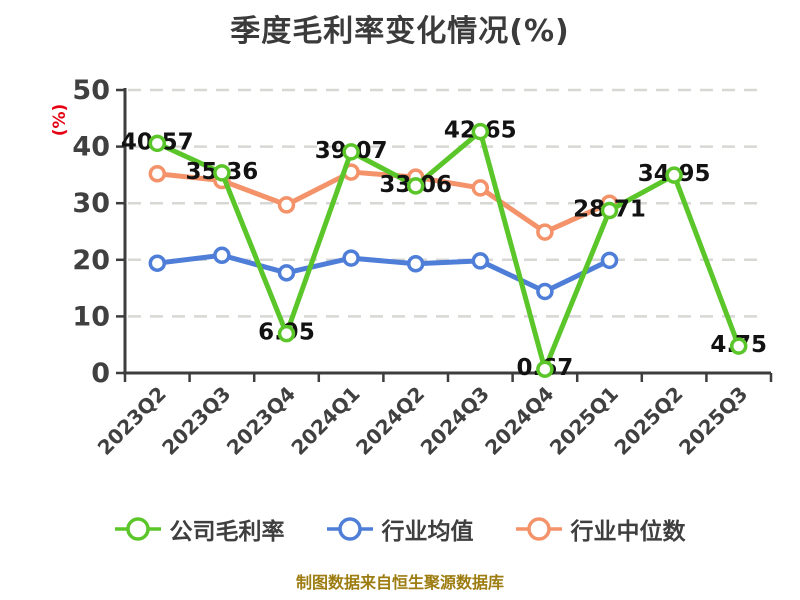 The width and height of the screenshot is (800, 600). Describe the element at coordinates (648, 421) in the screenshot. I see `x-tick-label: 2025Q2` at that location.